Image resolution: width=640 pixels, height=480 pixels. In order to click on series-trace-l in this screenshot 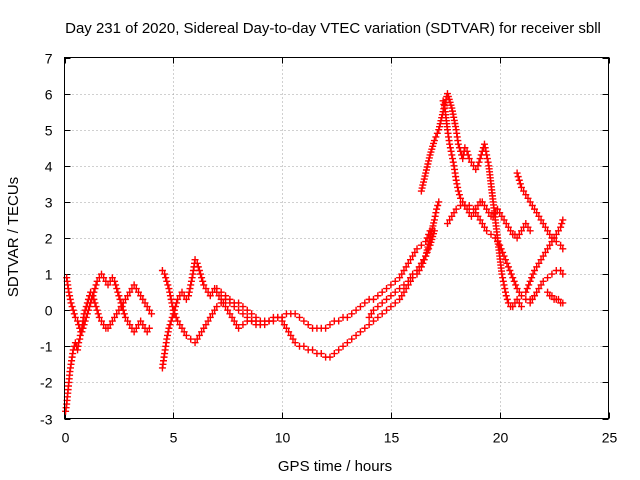, I will do `click(546, 286)`.